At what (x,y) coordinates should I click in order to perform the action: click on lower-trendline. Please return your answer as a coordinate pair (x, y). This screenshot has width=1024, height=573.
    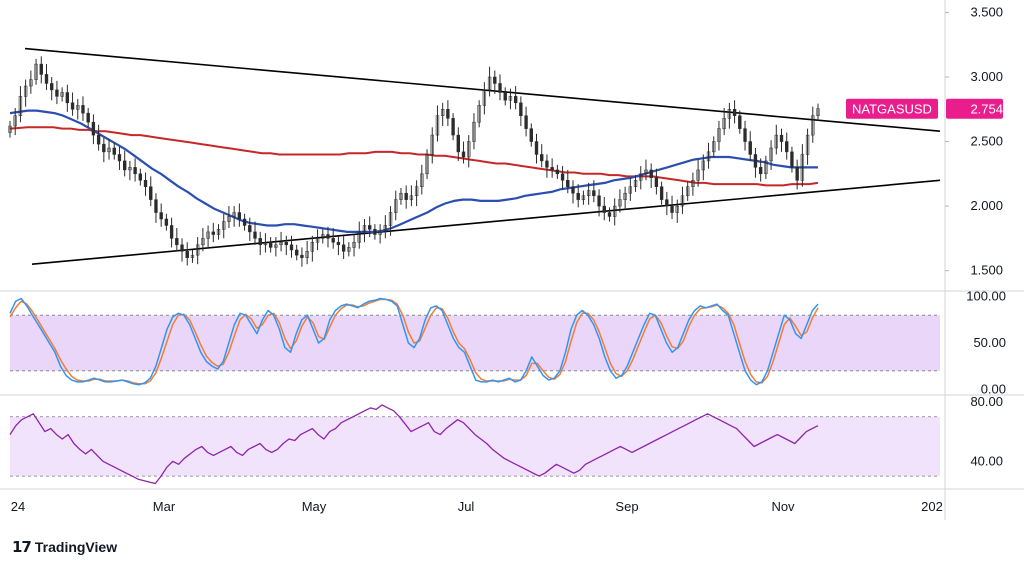
    Looking at the image, I should click on (486, 222).